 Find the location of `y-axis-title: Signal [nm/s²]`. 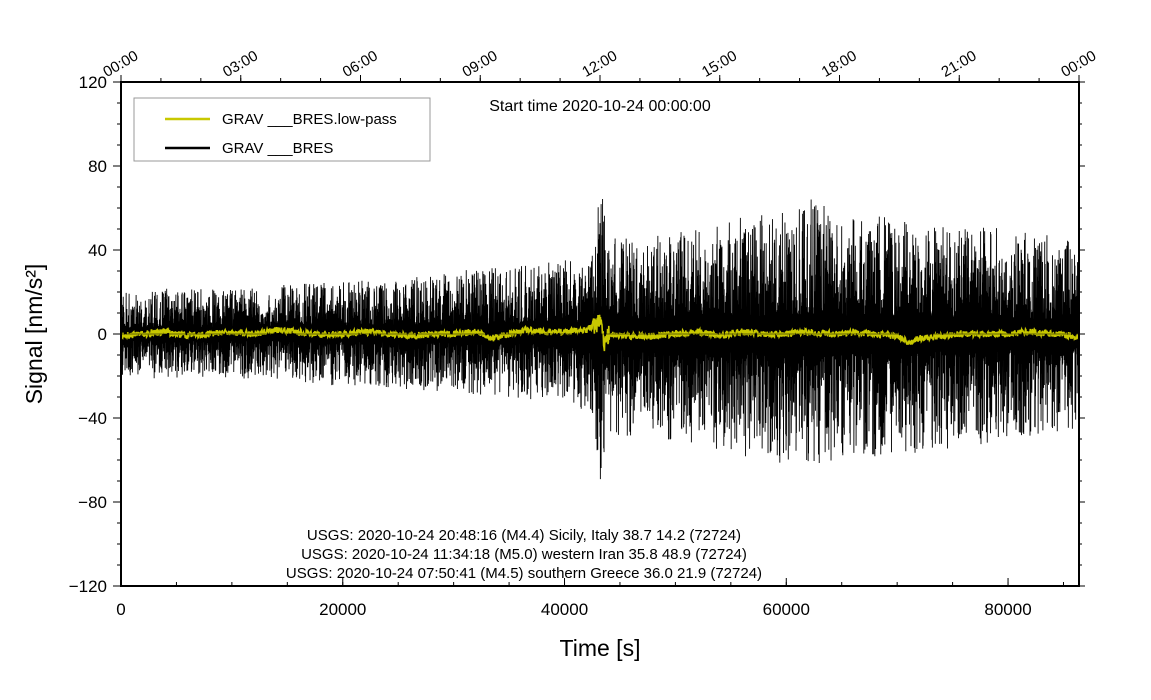

y-axis-title: Signal [nm/s²] is located at coordinates (34, 334).